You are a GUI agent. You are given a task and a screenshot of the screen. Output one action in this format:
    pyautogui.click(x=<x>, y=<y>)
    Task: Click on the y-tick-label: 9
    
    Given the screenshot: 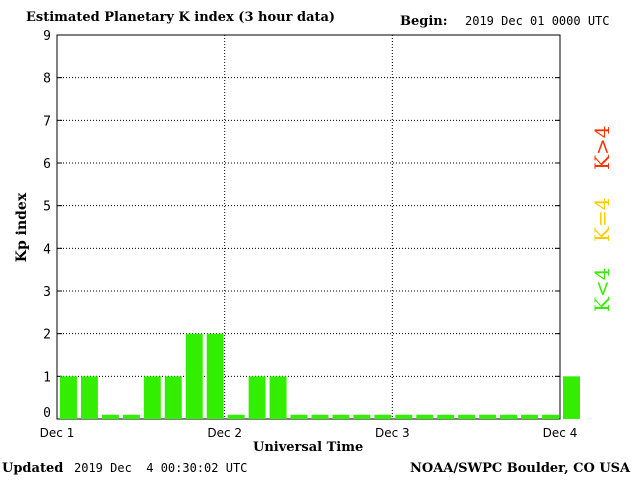 What is the action you would take?
    pyautogui.click(x=47, y=36)
    